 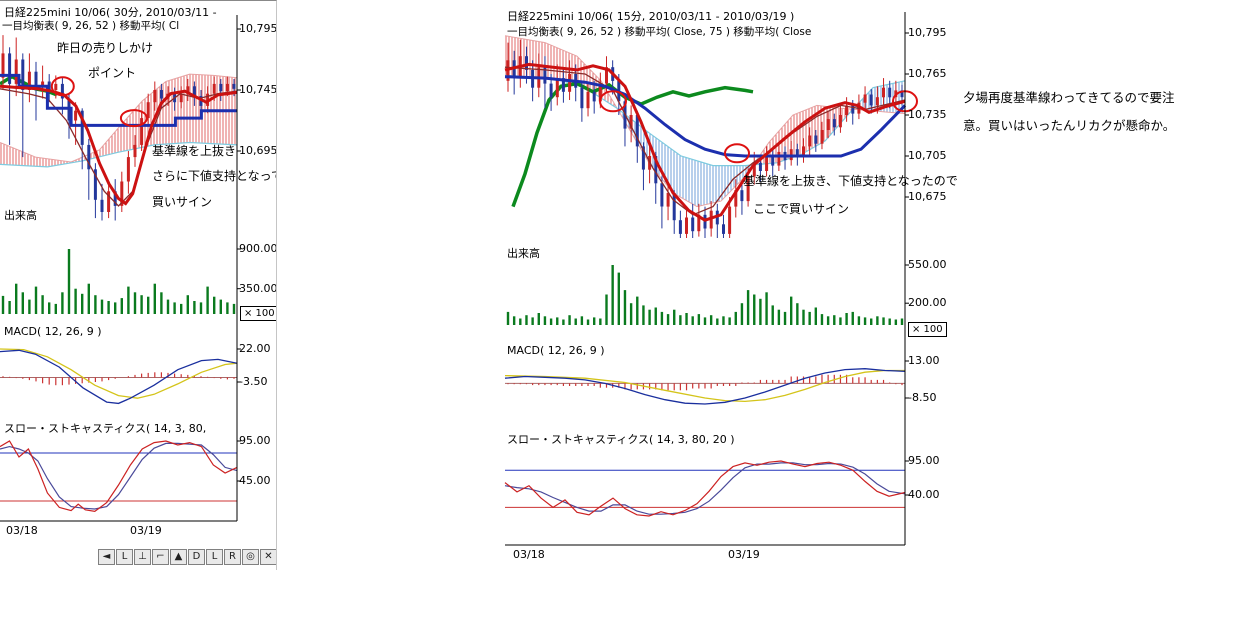 I want to click on analyst-note: 夕場再度基準線わってきてるので要注 意。買いはいったんリカクが懸命か。, so click(x=1069, y=112).